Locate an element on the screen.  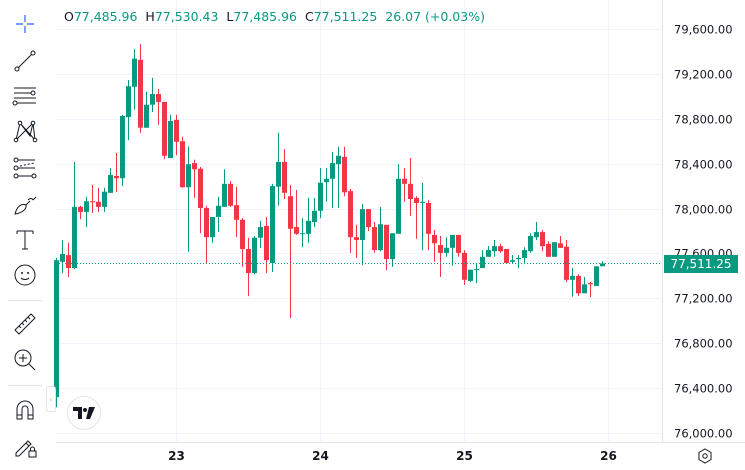
fib-retracement-icon is located at coordinates (24, 96).